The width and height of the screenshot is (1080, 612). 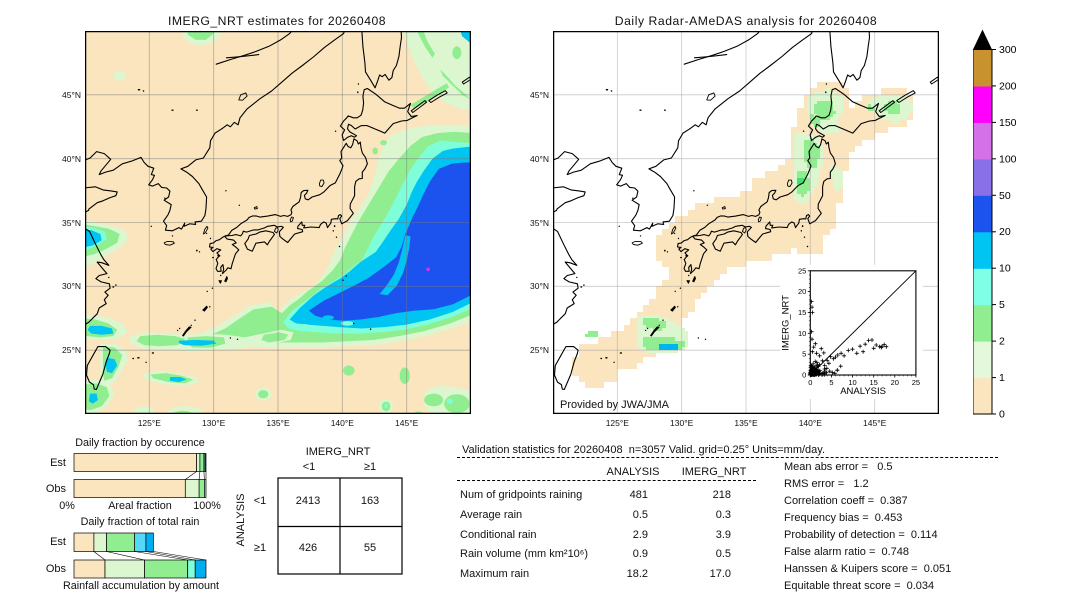 What do you see at coordinates (1008, 50) in the screenshot?
I see `svg-text: 300` at bounding box center [1008, 50].